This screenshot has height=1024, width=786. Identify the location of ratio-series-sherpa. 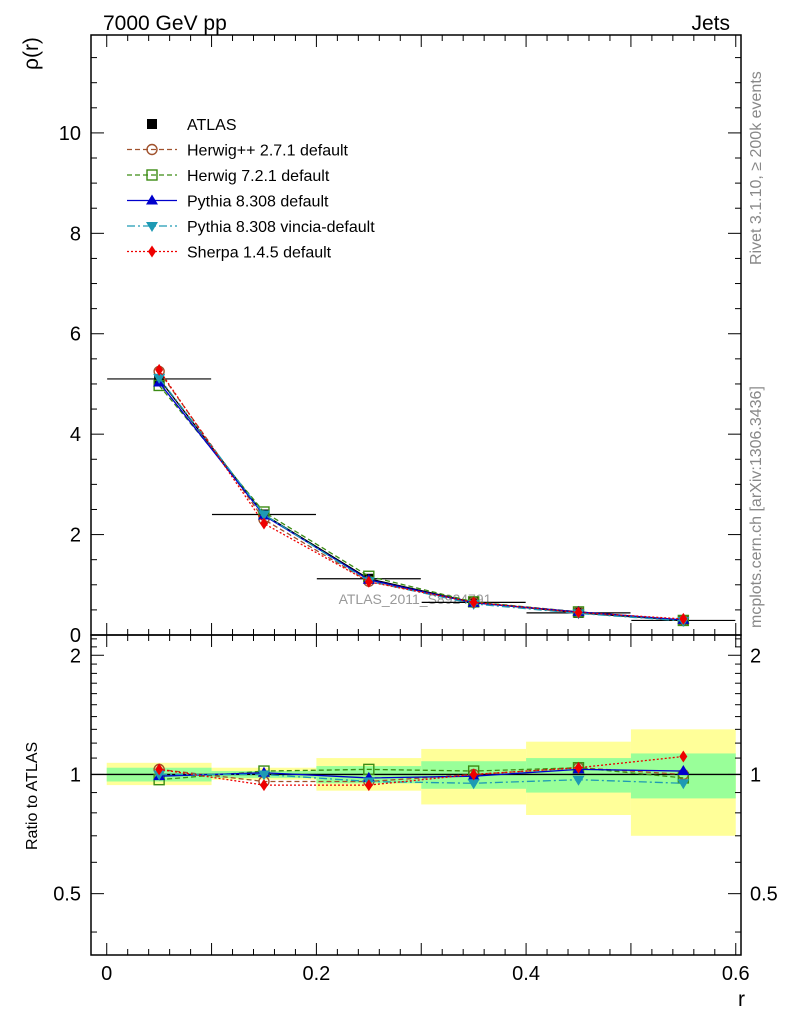
(421, 771).